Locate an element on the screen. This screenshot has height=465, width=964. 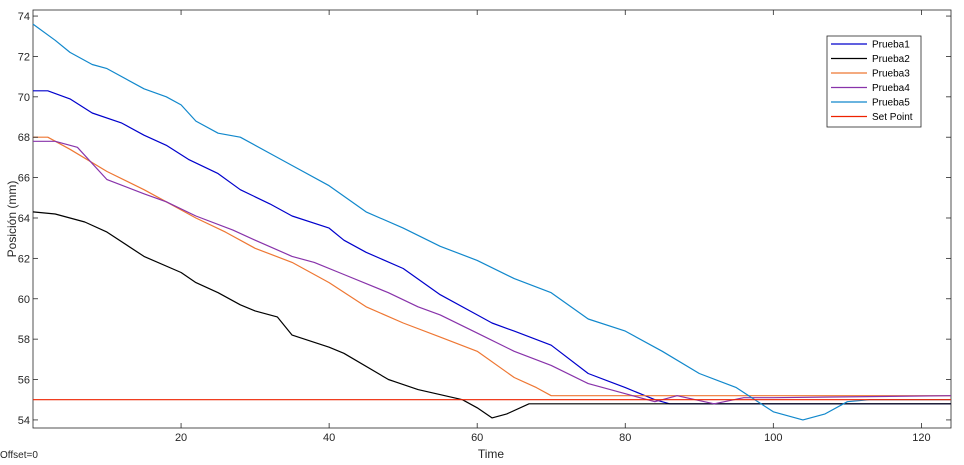
offset-footnote: Offset=0 is located at coordinates (19, 455).